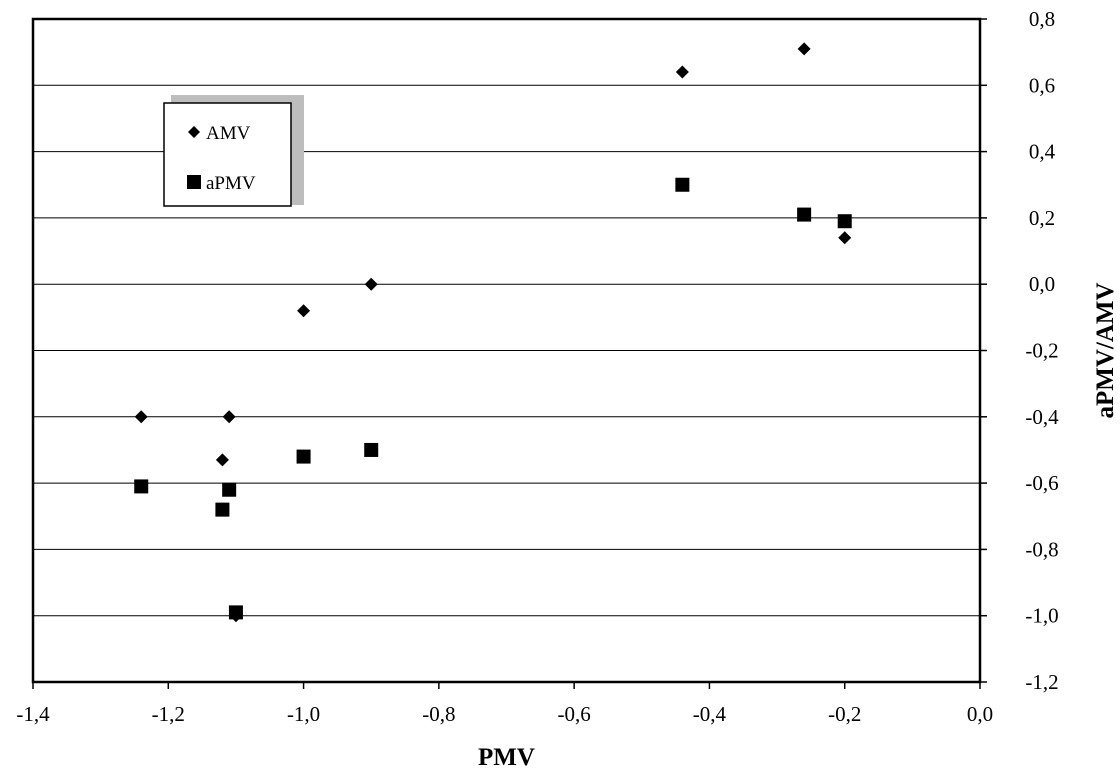 The width and height of the screenshot is (1120, 773). What do you see at coordinates (1042, 417) in the screenshot?
I see `y-tick-label: -0,4` at bounding box center [1042, 417].